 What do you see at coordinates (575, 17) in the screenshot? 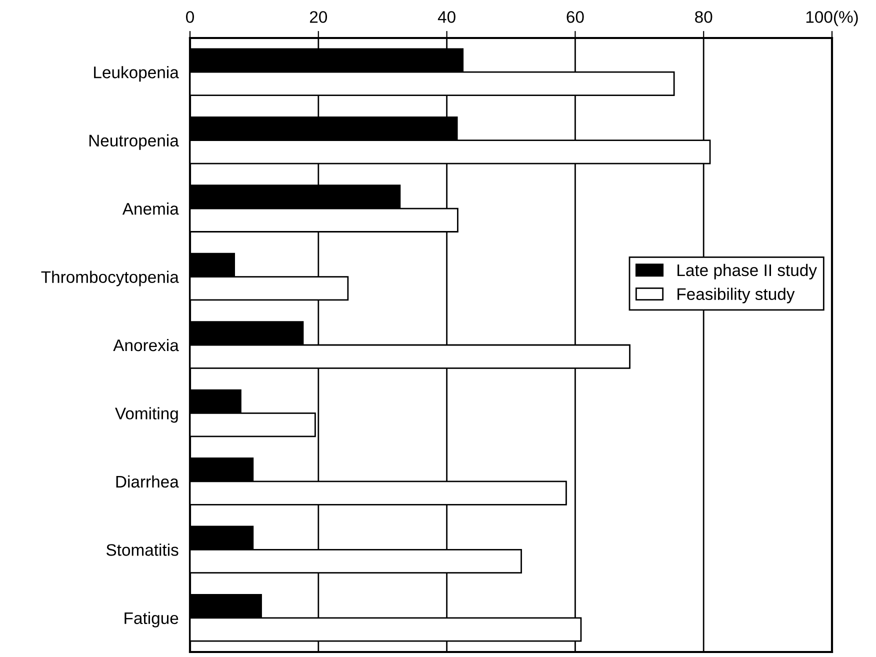
I see `x-tick-label: 60` at bounding box center [575, 17].